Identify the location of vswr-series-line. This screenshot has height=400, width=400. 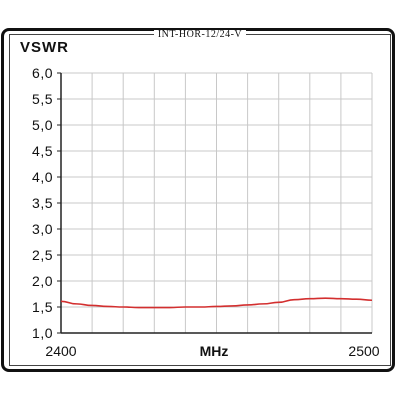
(216, 303).